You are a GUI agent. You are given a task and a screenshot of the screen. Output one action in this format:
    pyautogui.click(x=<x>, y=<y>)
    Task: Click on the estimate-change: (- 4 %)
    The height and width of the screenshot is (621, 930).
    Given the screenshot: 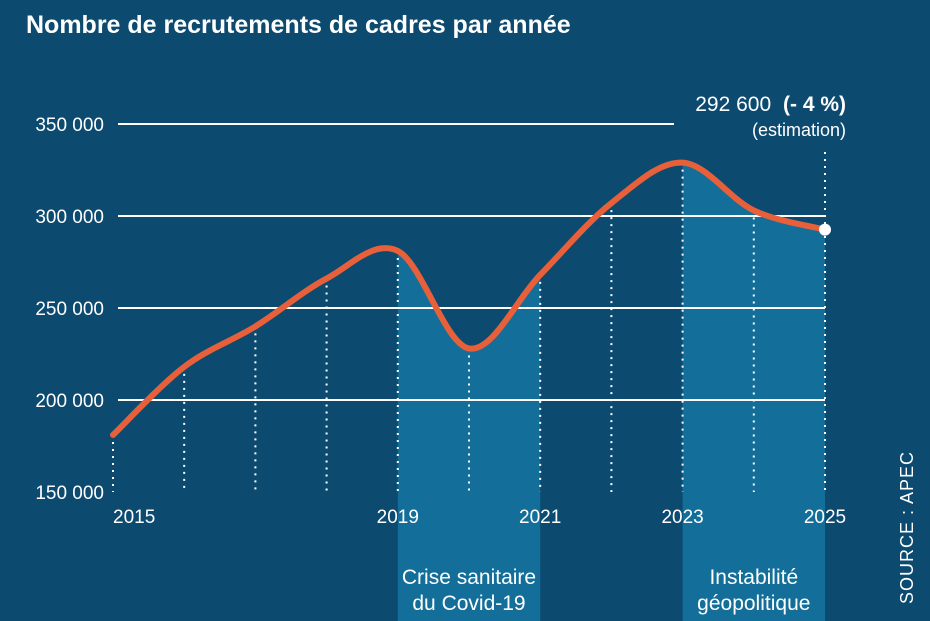 What is the action you would take?
    pyautogui.click(x=814, y=104)
    